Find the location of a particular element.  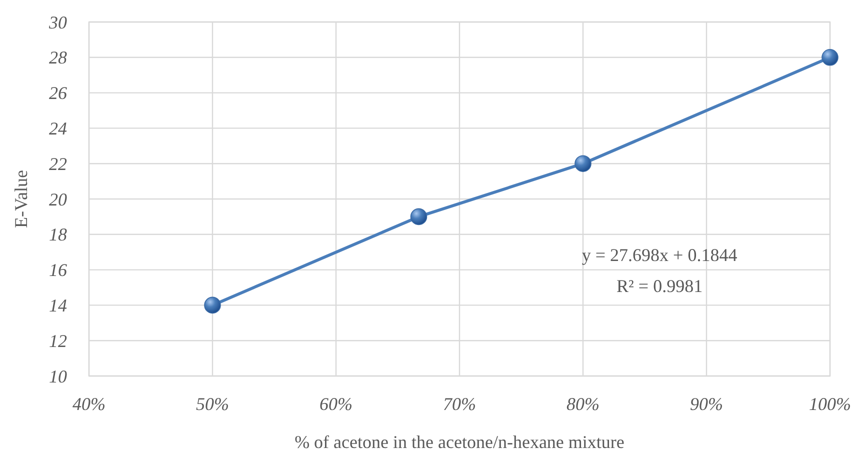

x-tick-label: 60% is located at coordinates (336, 404).